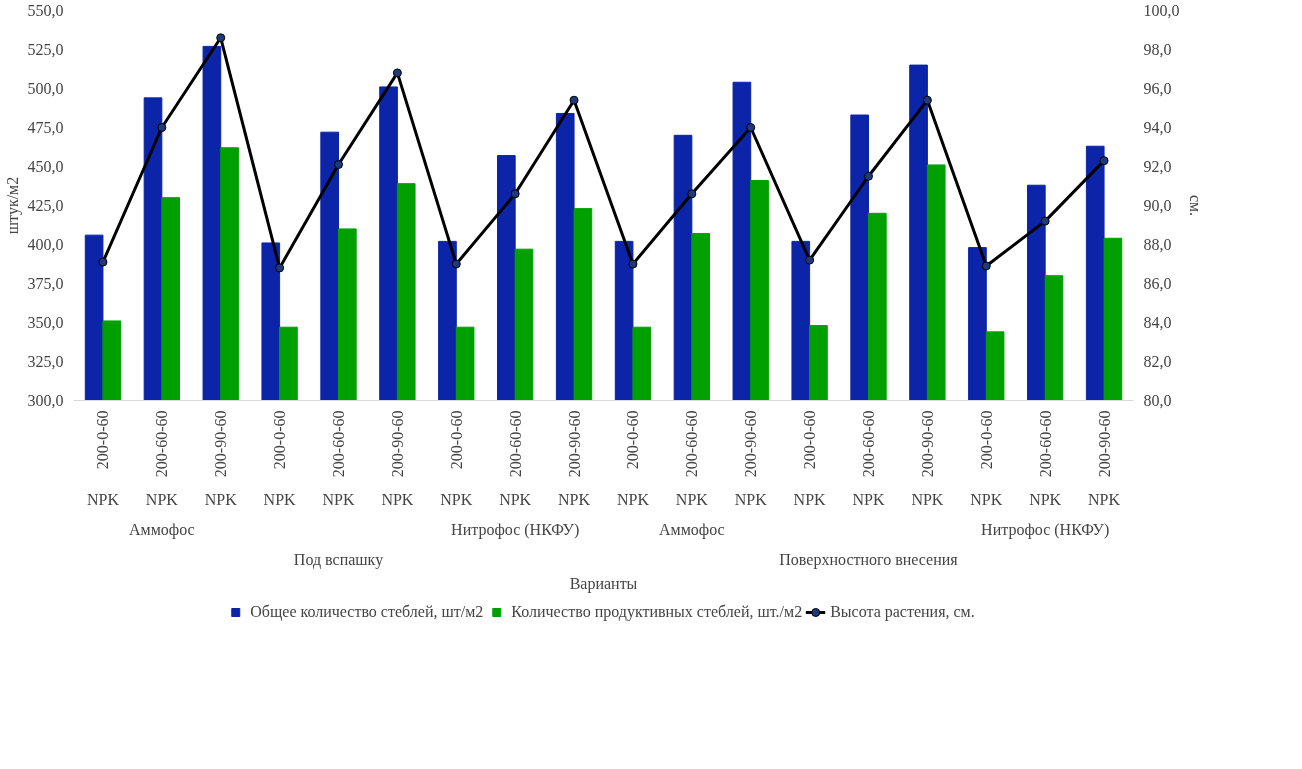 This screenshot has height=769, width=1302. I want to click on y-tick-label: 500,0, so click(45, 88).